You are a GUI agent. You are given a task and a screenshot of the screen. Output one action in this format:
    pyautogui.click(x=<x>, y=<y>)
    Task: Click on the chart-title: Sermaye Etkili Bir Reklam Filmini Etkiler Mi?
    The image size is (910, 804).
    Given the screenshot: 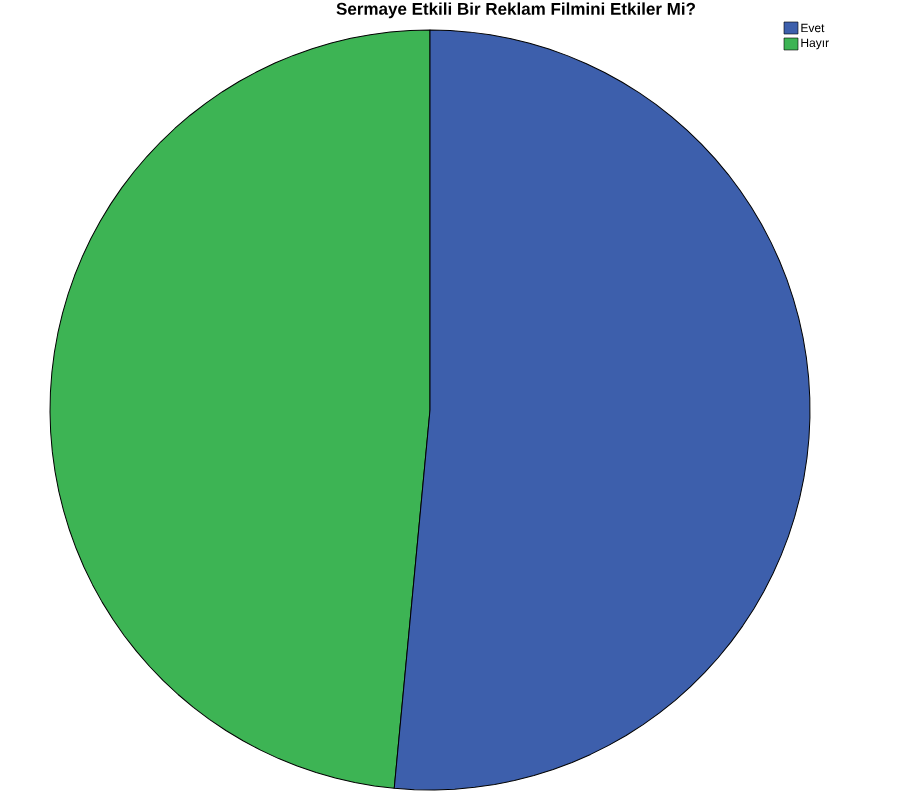 What is the action you would take?
    pyautogui.click(x=515, y=10)
    